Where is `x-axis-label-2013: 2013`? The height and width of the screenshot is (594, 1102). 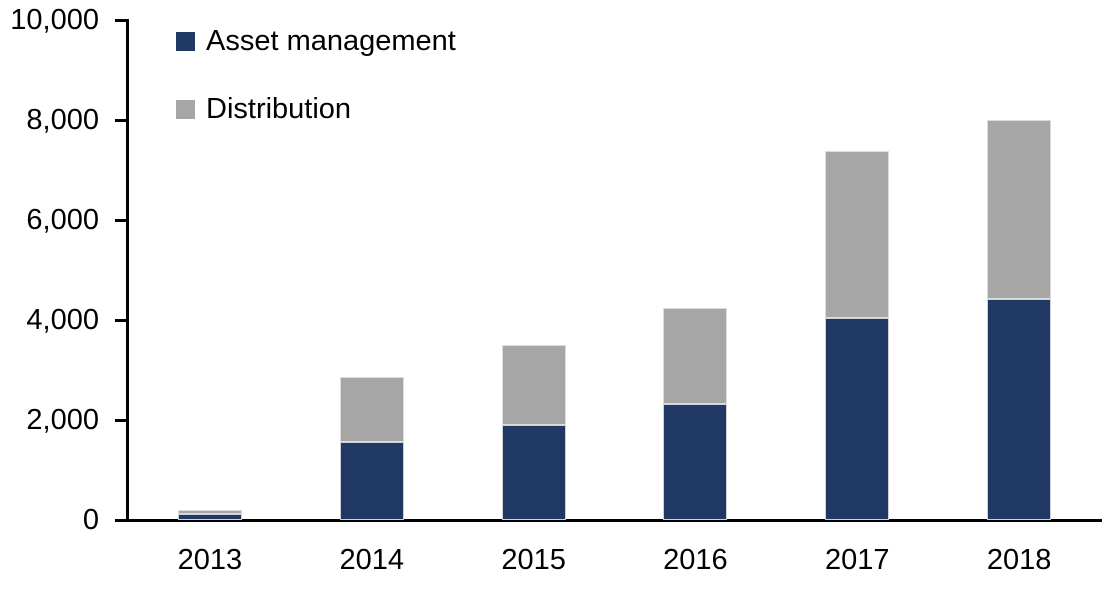
x-axis-label-2013: 2013 is located at coordinates (210, 560).